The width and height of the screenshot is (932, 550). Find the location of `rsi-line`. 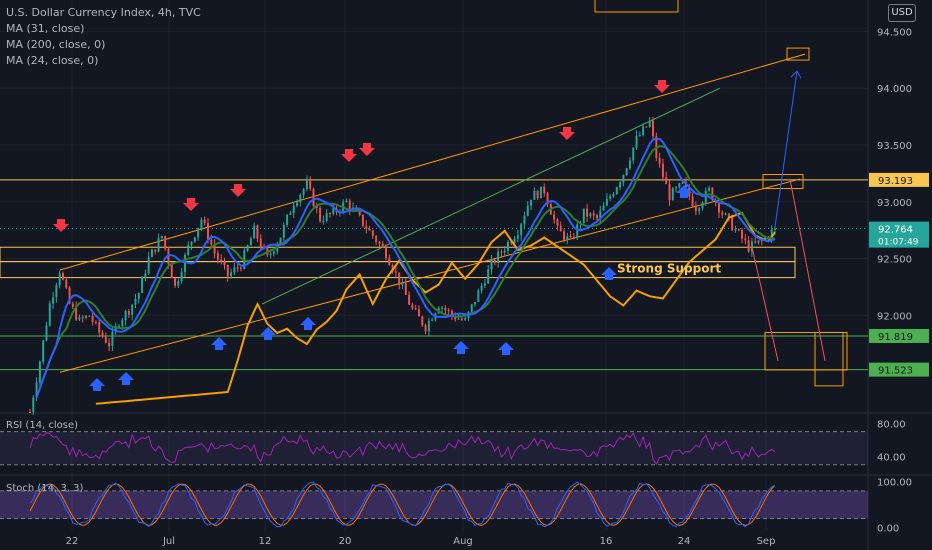

rsi-line is located at coordinates (402, 449).